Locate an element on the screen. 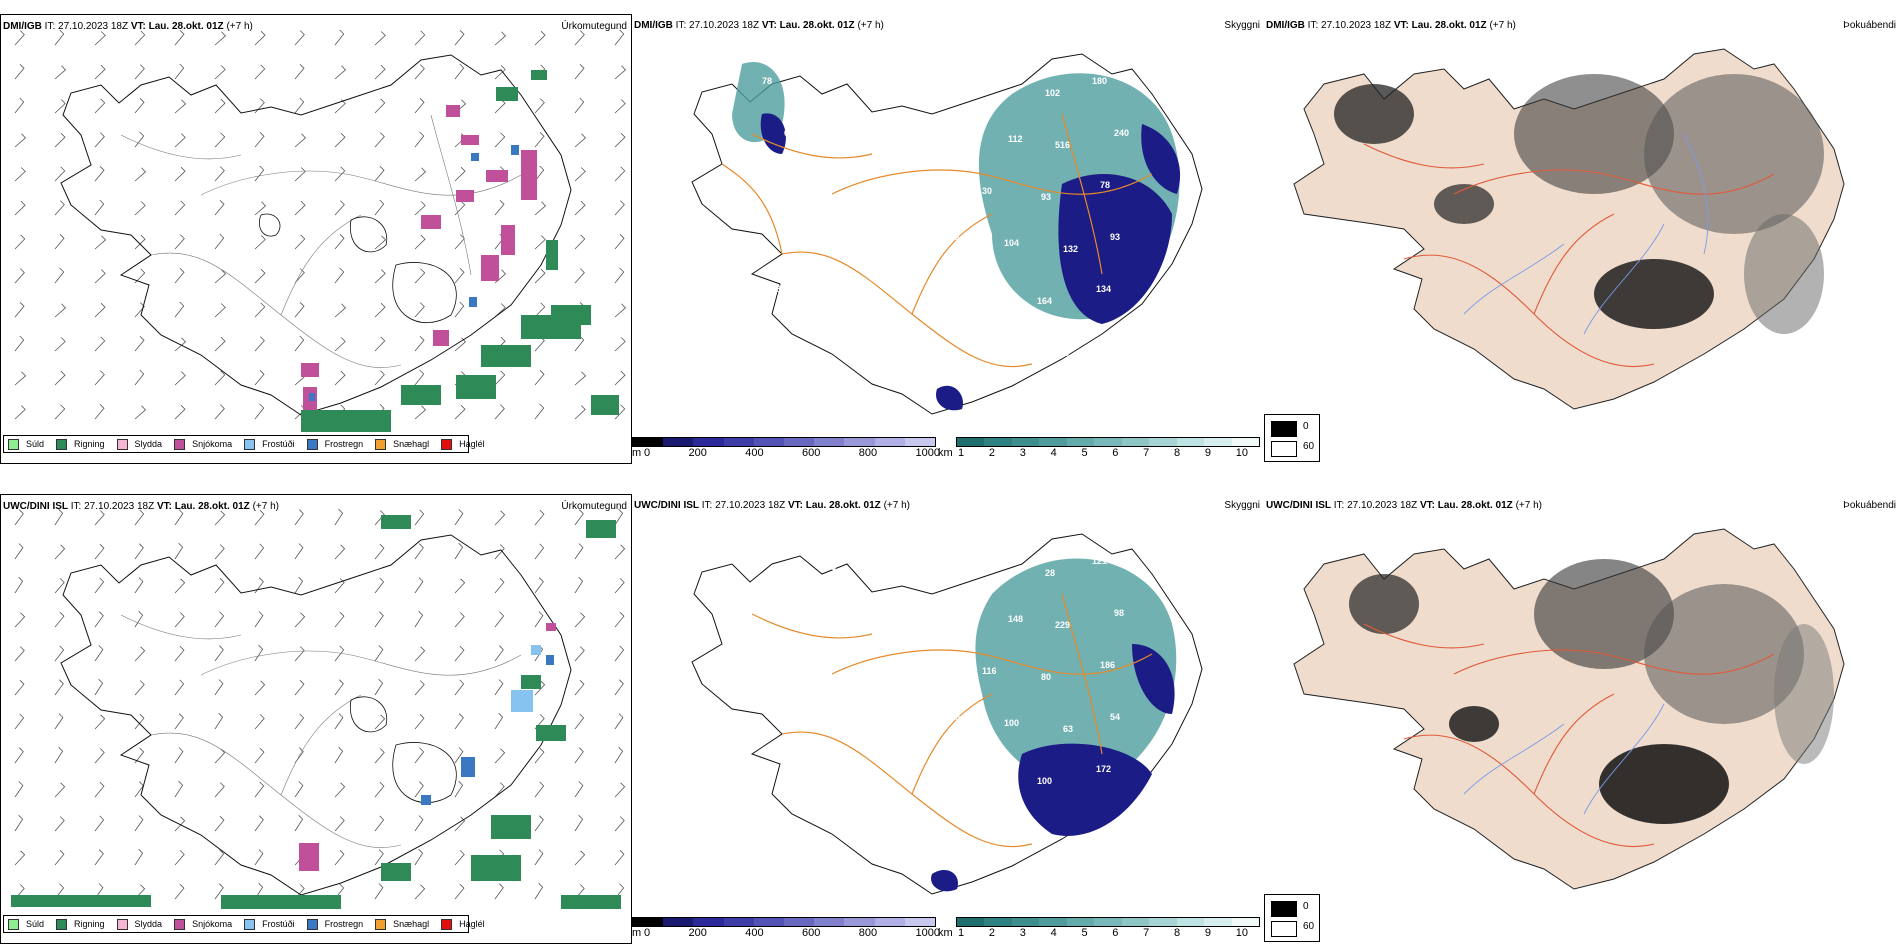  legend-label: Frostúði is located at coordinates (278, 444).